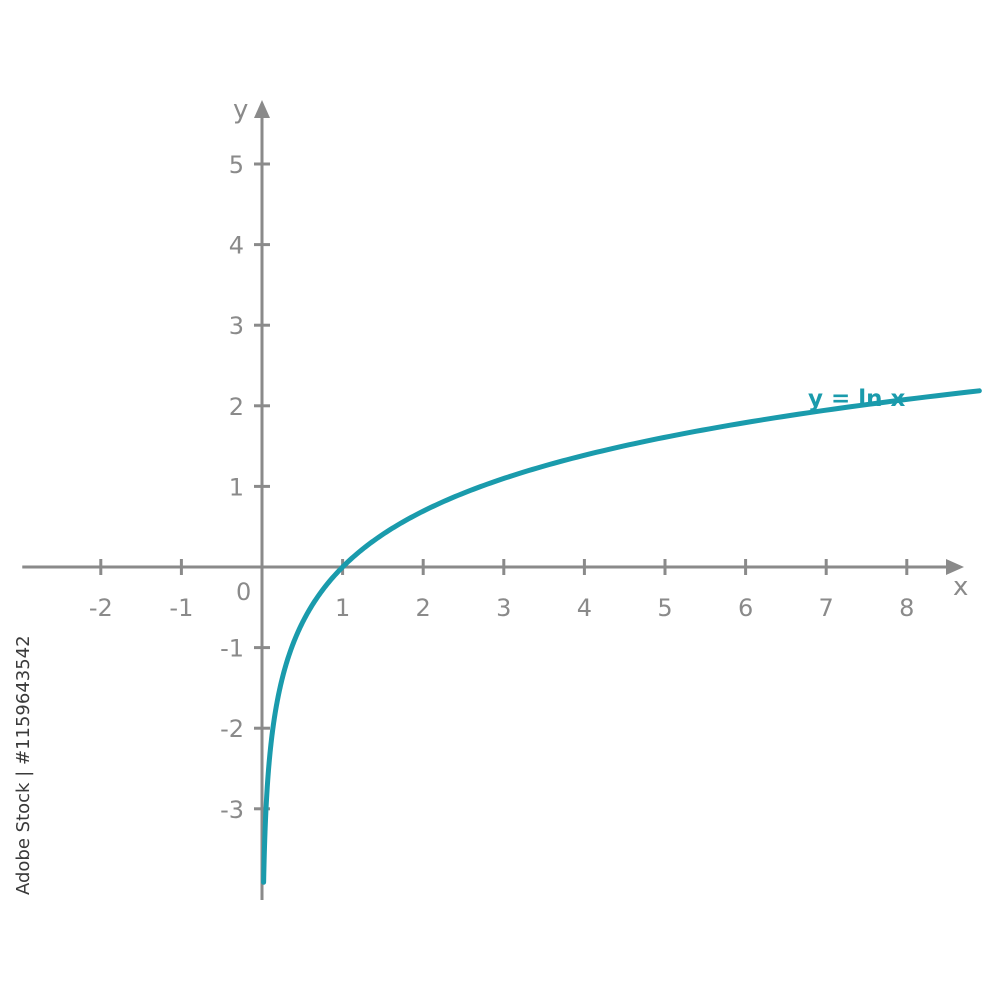 The width and height of the screenshot is (1000, 1000). Describe the element at coordinates (955, 567) in the screenshot. I see `x-axis-arrow` at that location.